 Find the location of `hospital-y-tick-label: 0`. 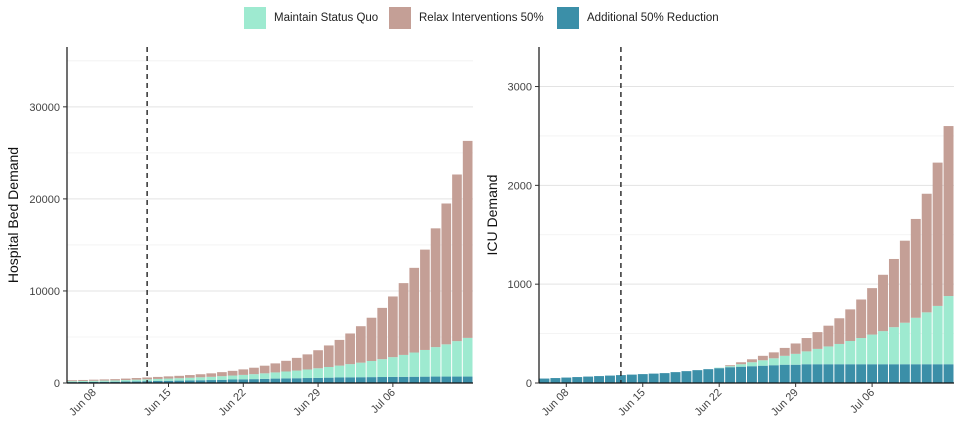

hospital-y-tick-label: 0 is located at coordinates (57, 384).